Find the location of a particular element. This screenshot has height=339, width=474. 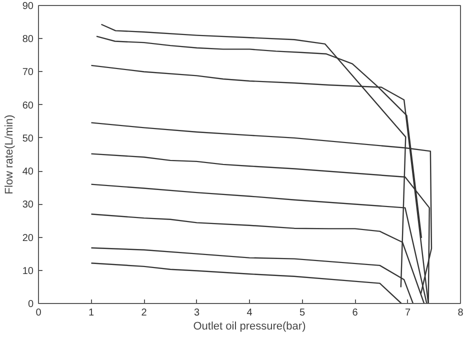

x-tick-label: 4 is located at coordinates (249, 313).